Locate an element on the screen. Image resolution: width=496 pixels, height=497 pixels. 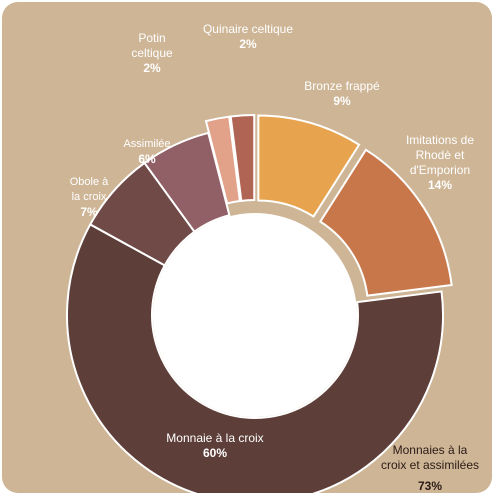
label-bronze-frappe-text: Bronze frappé is located at coordinates (342, 86).